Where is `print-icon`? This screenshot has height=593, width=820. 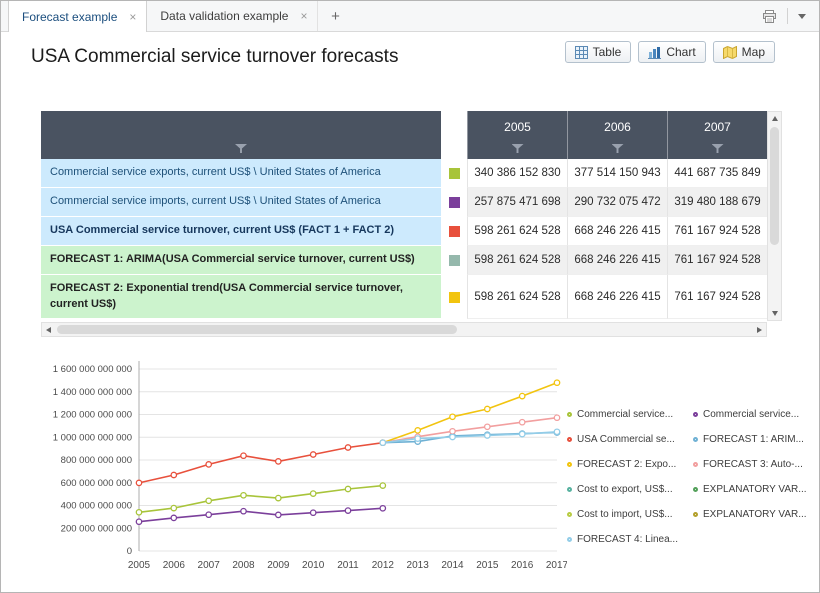 print-icon is located at coordinates (769, 16).